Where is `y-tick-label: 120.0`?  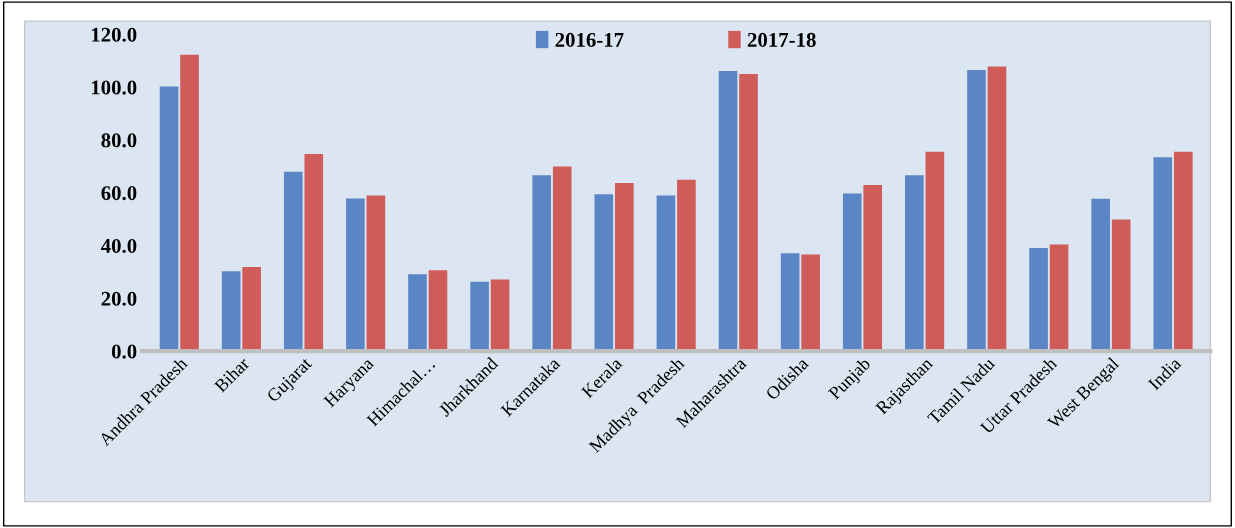 y-tick-label: 120.0 is located at coordinates (114, 34).